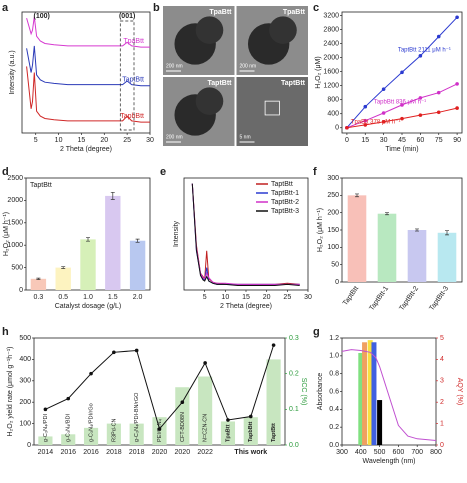 This screenshot has height=483, width=467. I want to click on series-label: TpaBtt, so click(133, 41).